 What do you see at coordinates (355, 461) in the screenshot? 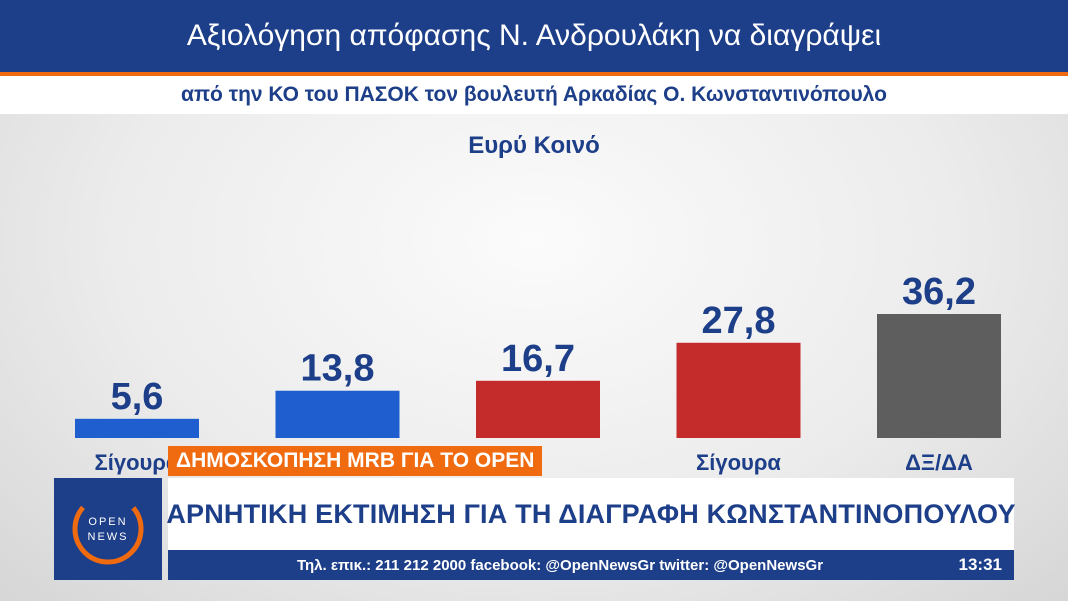
I see `poll-source-tag: ΔΗΜΟΣΚΟΠΗΣΗ MRB ΓΙΑ ΤΟ OPEN` at bounding box center [355, 461].